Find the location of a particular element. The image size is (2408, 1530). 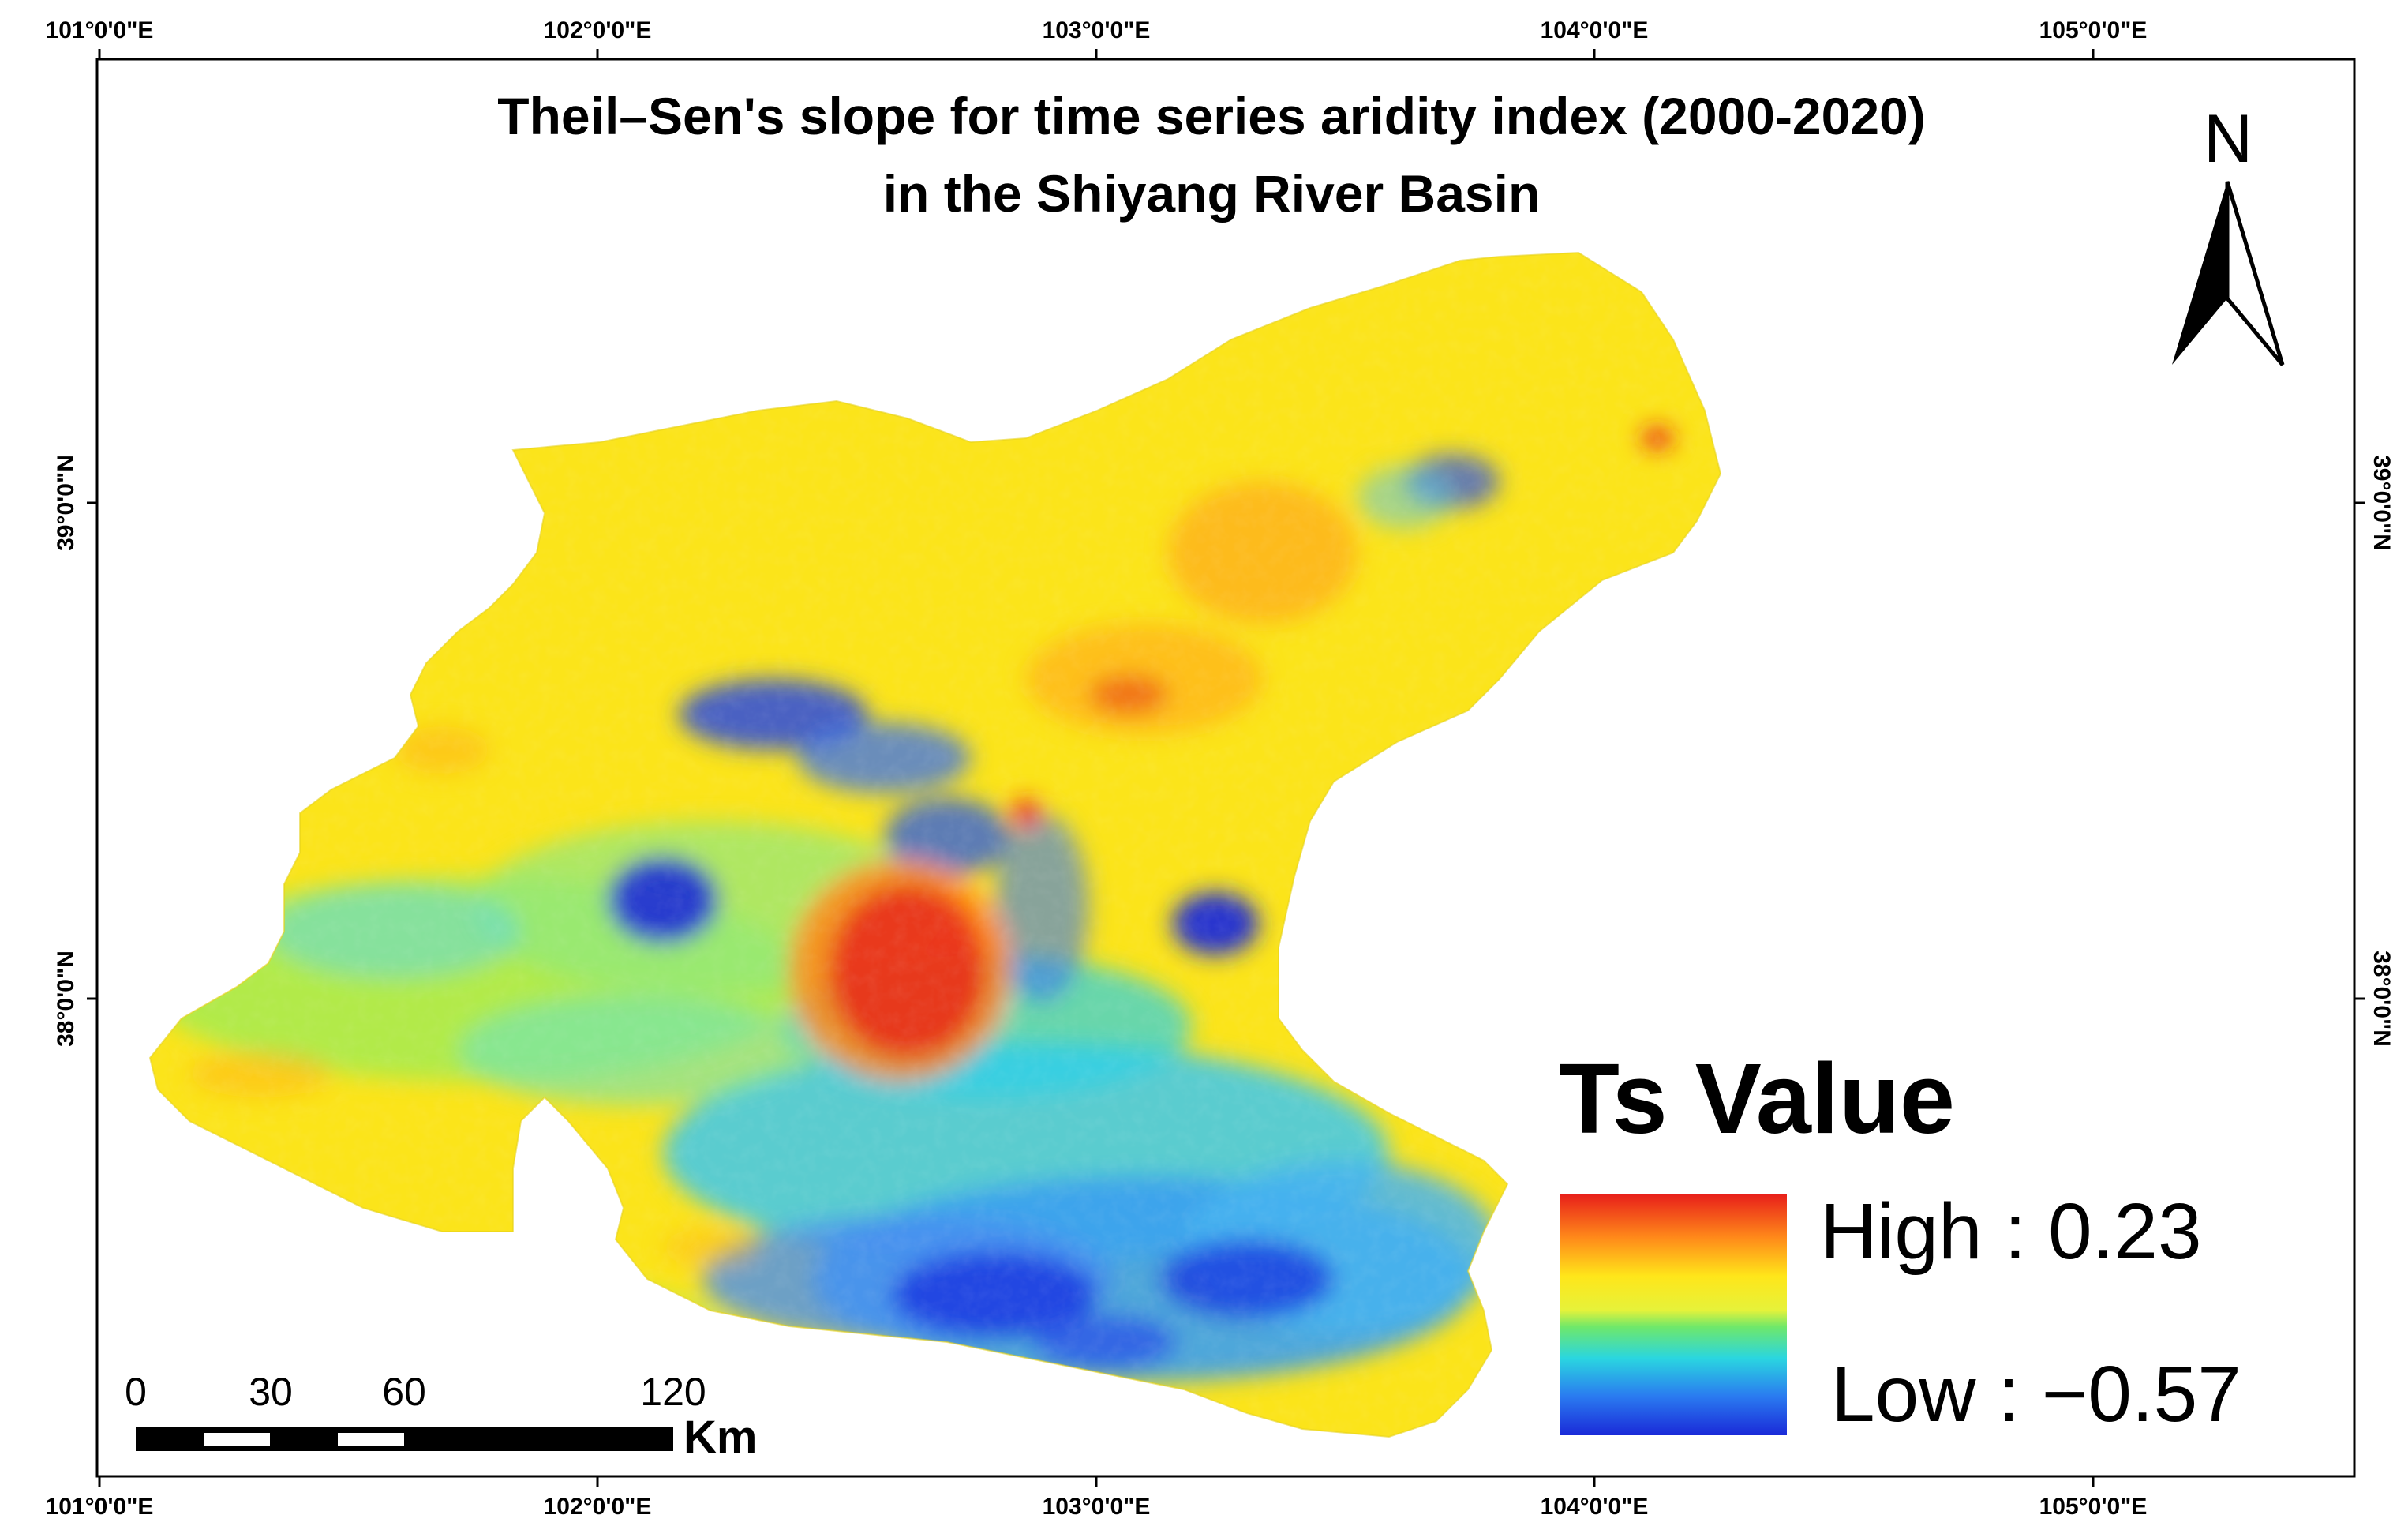

legend: Ts Value High : 0.23 Low : −0.57 is located at coordinates (1900, 1240).